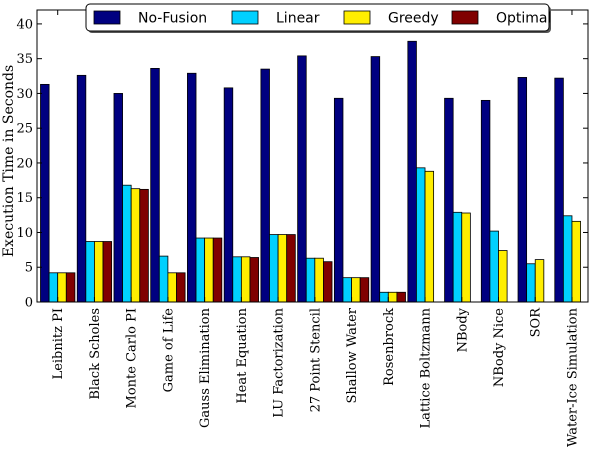 The height and width of the screenshot is (456, 598). I want to click on category-label: 27 Point Stencil, so click(315, 360).